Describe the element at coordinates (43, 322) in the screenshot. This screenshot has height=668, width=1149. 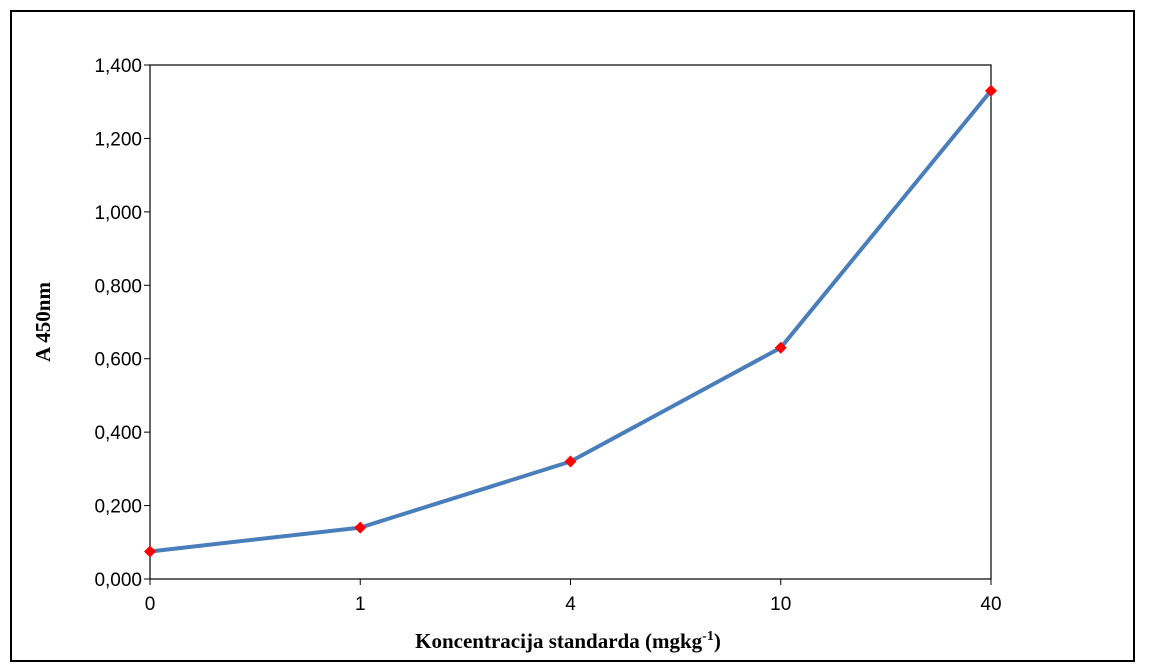
I see `y-axis-title: A 450nm` at that location.